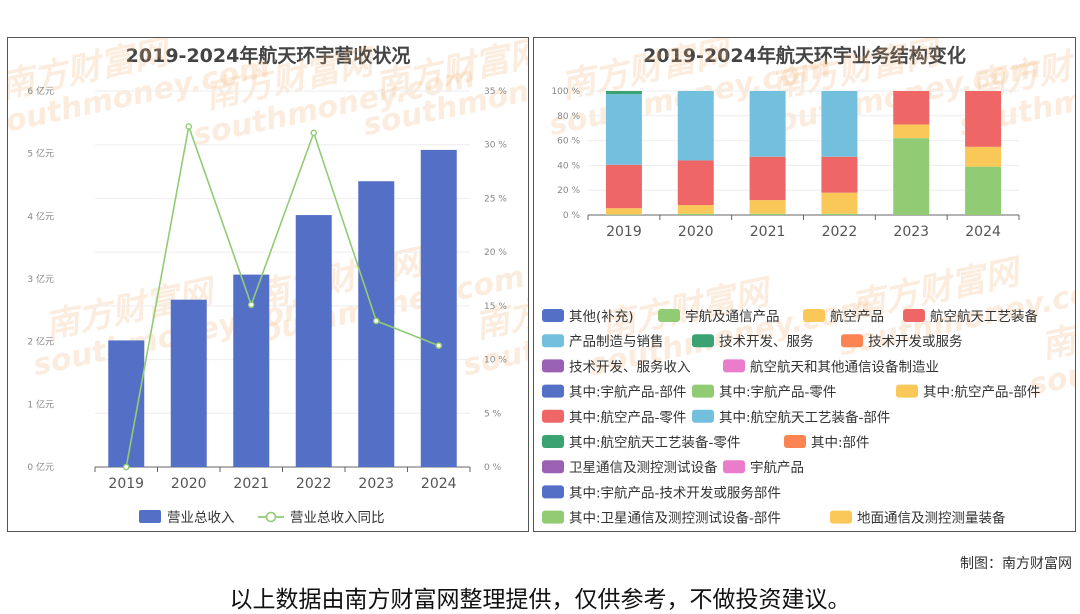 The height and width of the screenshot is (614, 1080). Describe the element at coordinates (150, 516) in the screenshot. I see `legend-bar-swatch` at that location.